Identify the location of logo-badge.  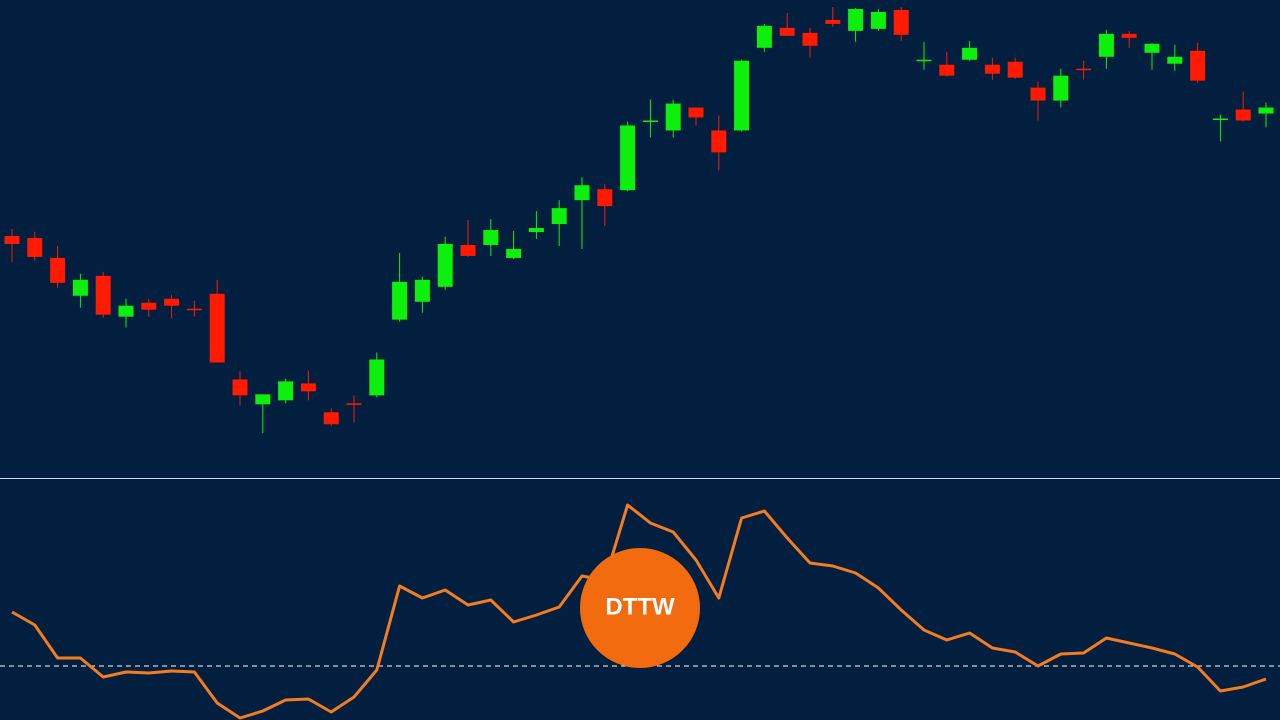
(640, 608).